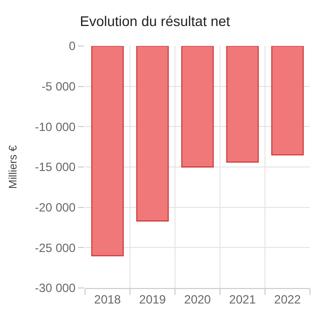 This screenshot has width=326, height=324. I want to click on y-tick-label: -25 000, so click(55, 247).